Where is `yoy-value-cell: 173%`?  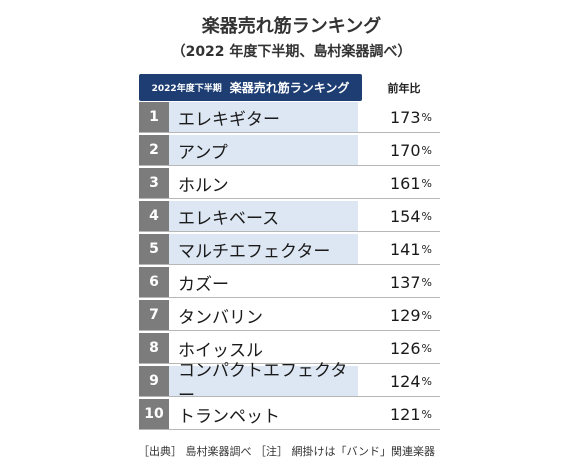
yoy-value-cell: 173% is located at coordinates (399, 117).